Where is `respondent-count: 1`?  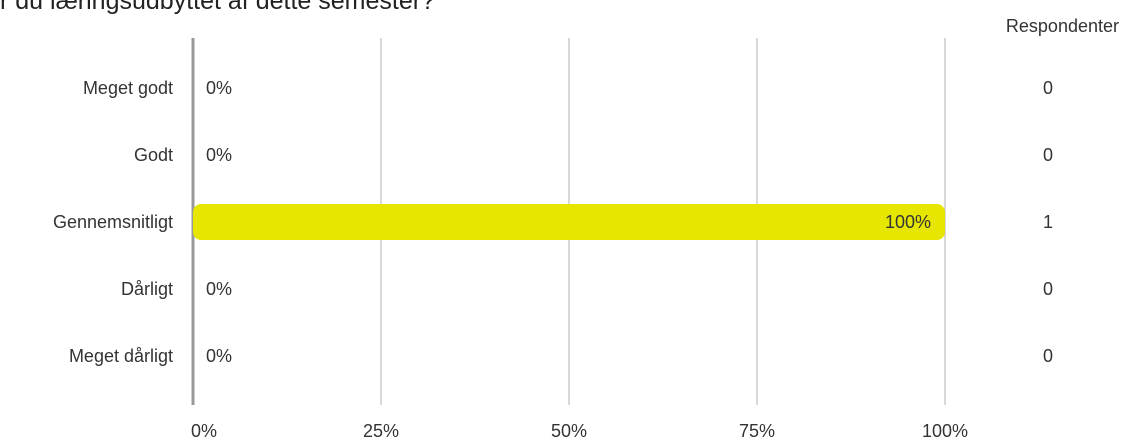
respondent-count: 1 is located at coordinates (1048, 222).